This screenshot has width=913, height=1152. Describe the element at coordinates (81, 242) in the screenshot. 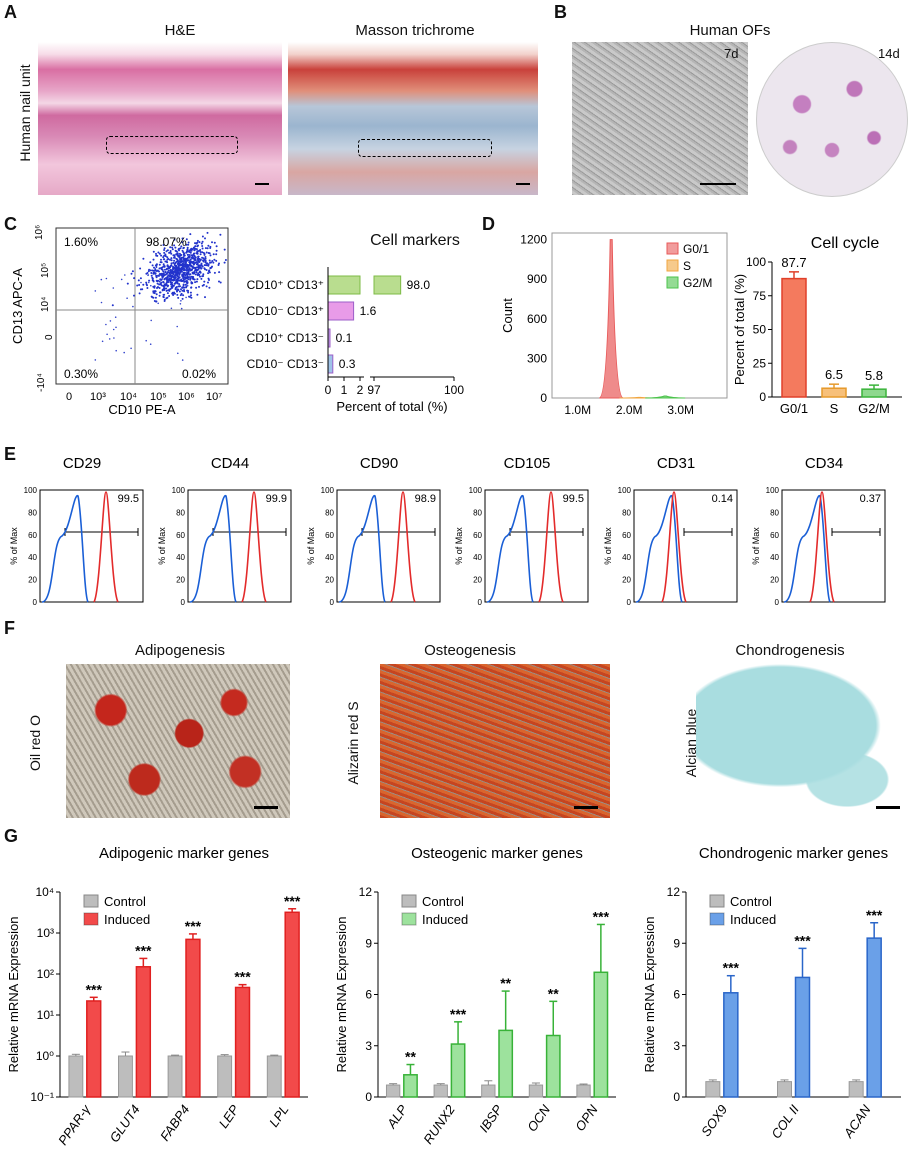

I see `quadrant-ul-percent: 1.60%` at that location.